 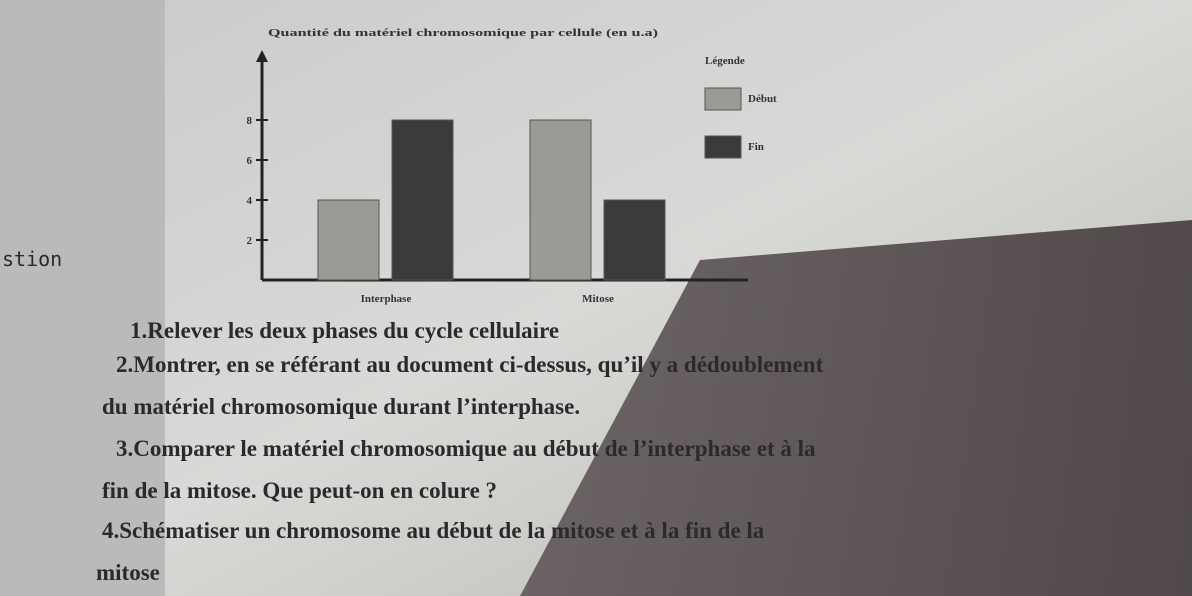 I want to click on left-page, so click(x=82, y=298).